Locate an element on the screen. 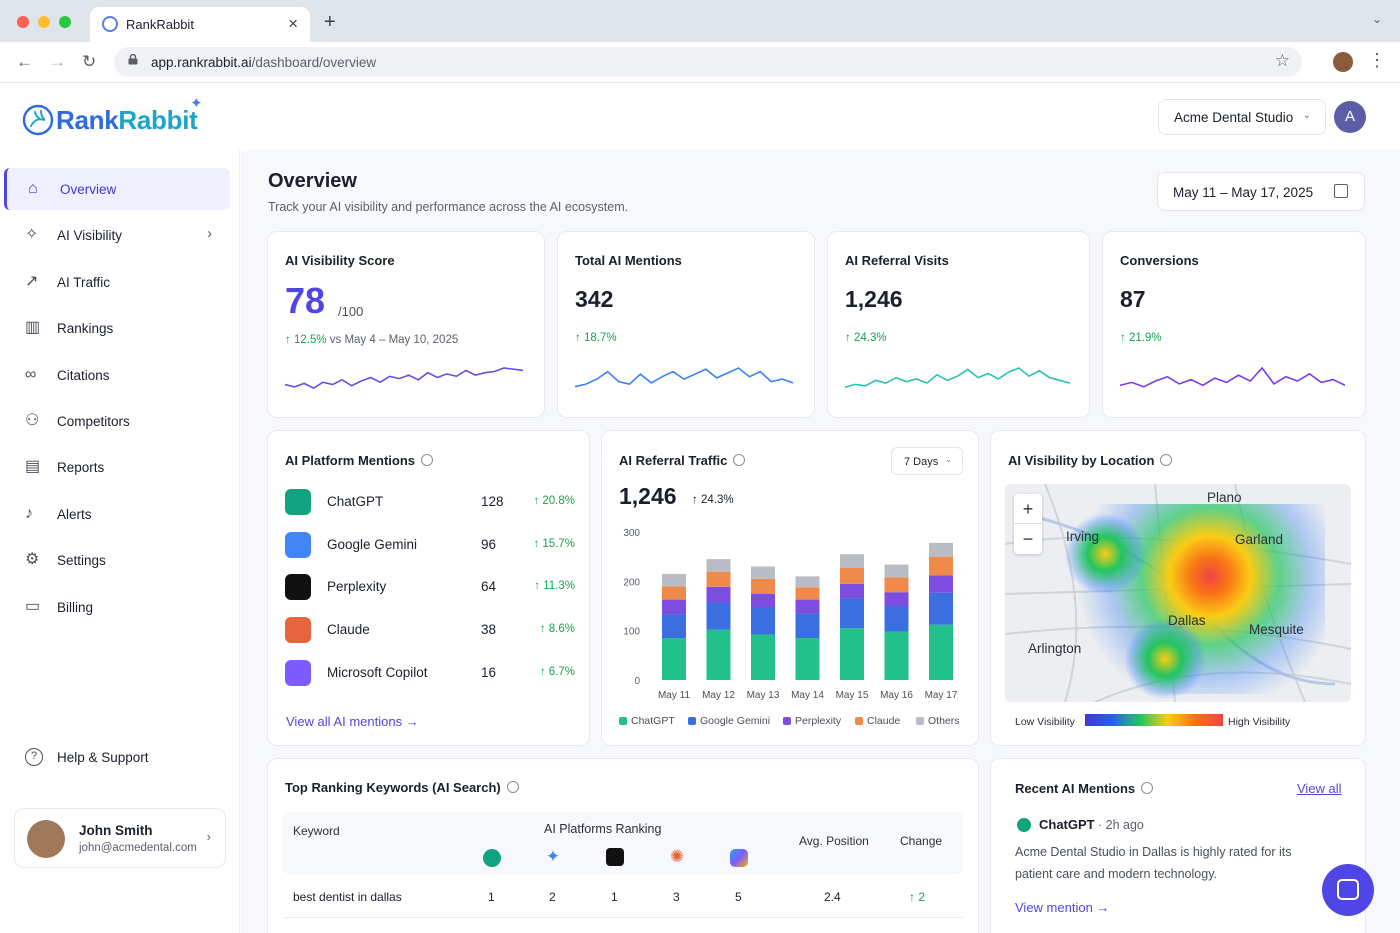  sidebar-item-competitors: ⚇ Competitors is located at coordinates (117, 421).